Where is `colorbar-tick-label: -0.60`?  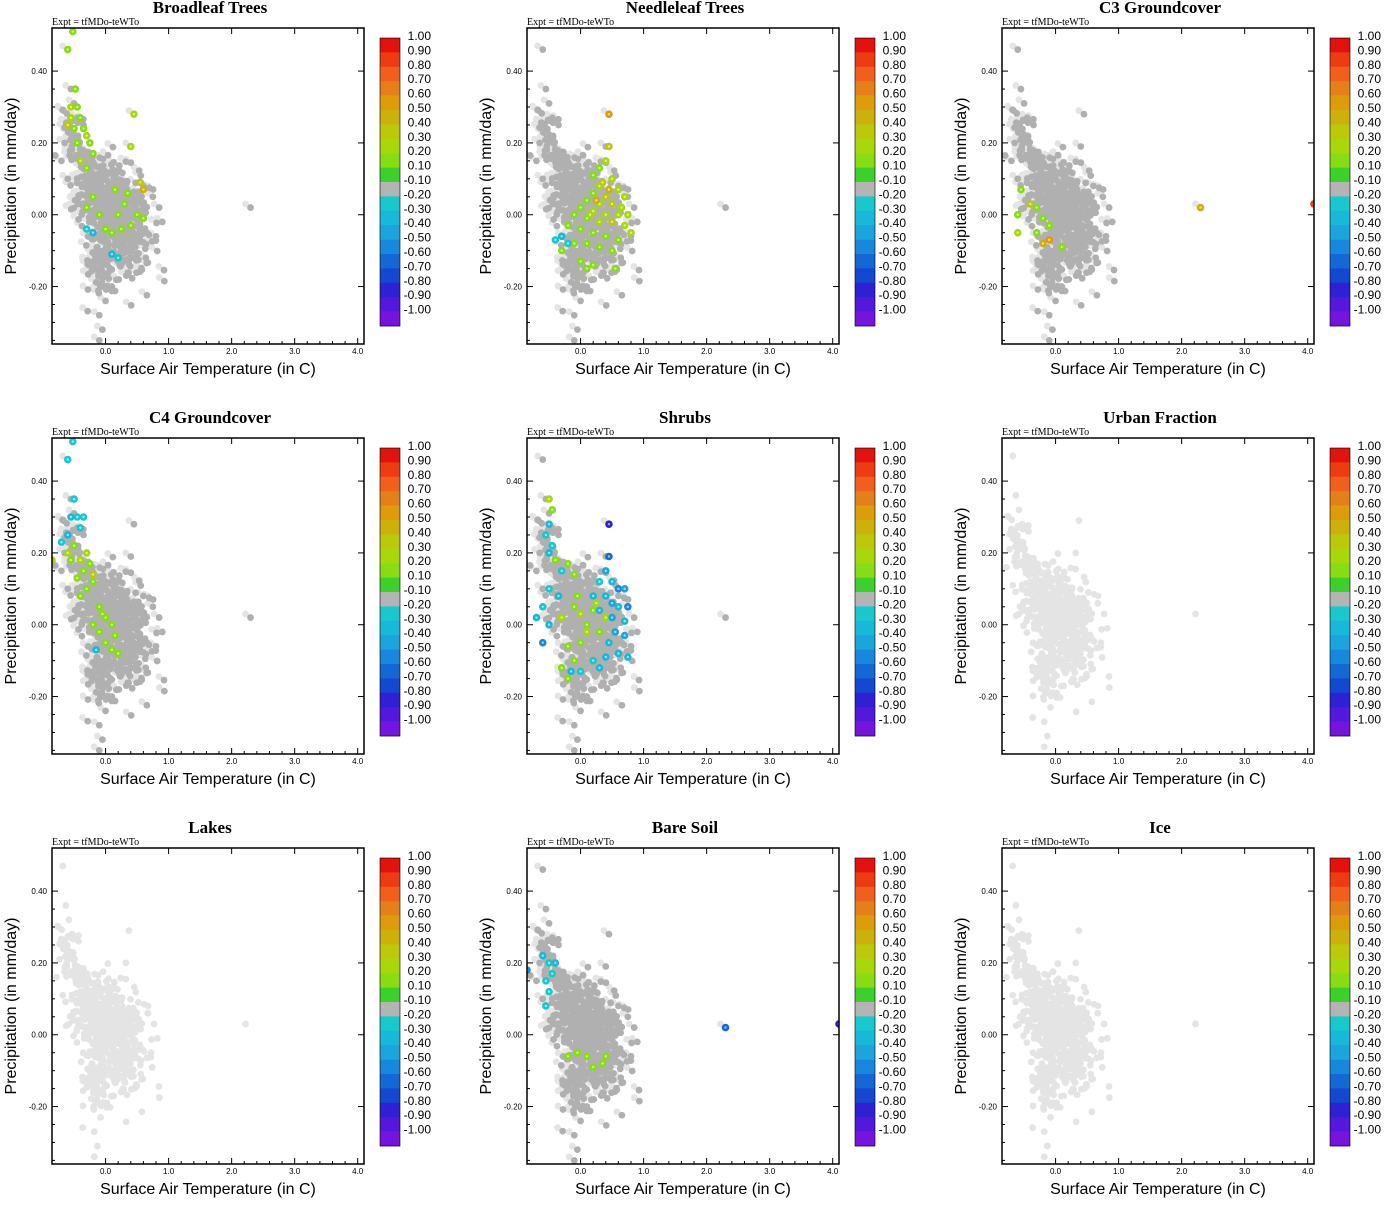
colorbar-tick-label: -0.60 is located at coordinates (1368, 252).